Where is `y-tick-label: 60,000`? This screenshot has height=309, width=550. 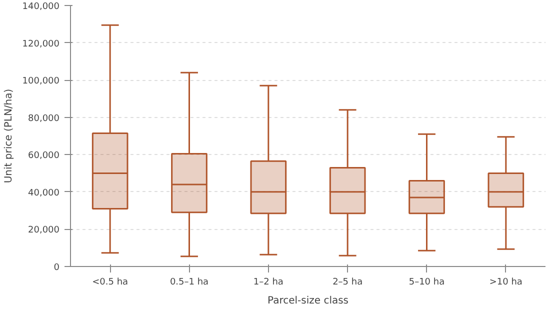 y-tick-label: 60,000 is located at coordinates (44, 156).